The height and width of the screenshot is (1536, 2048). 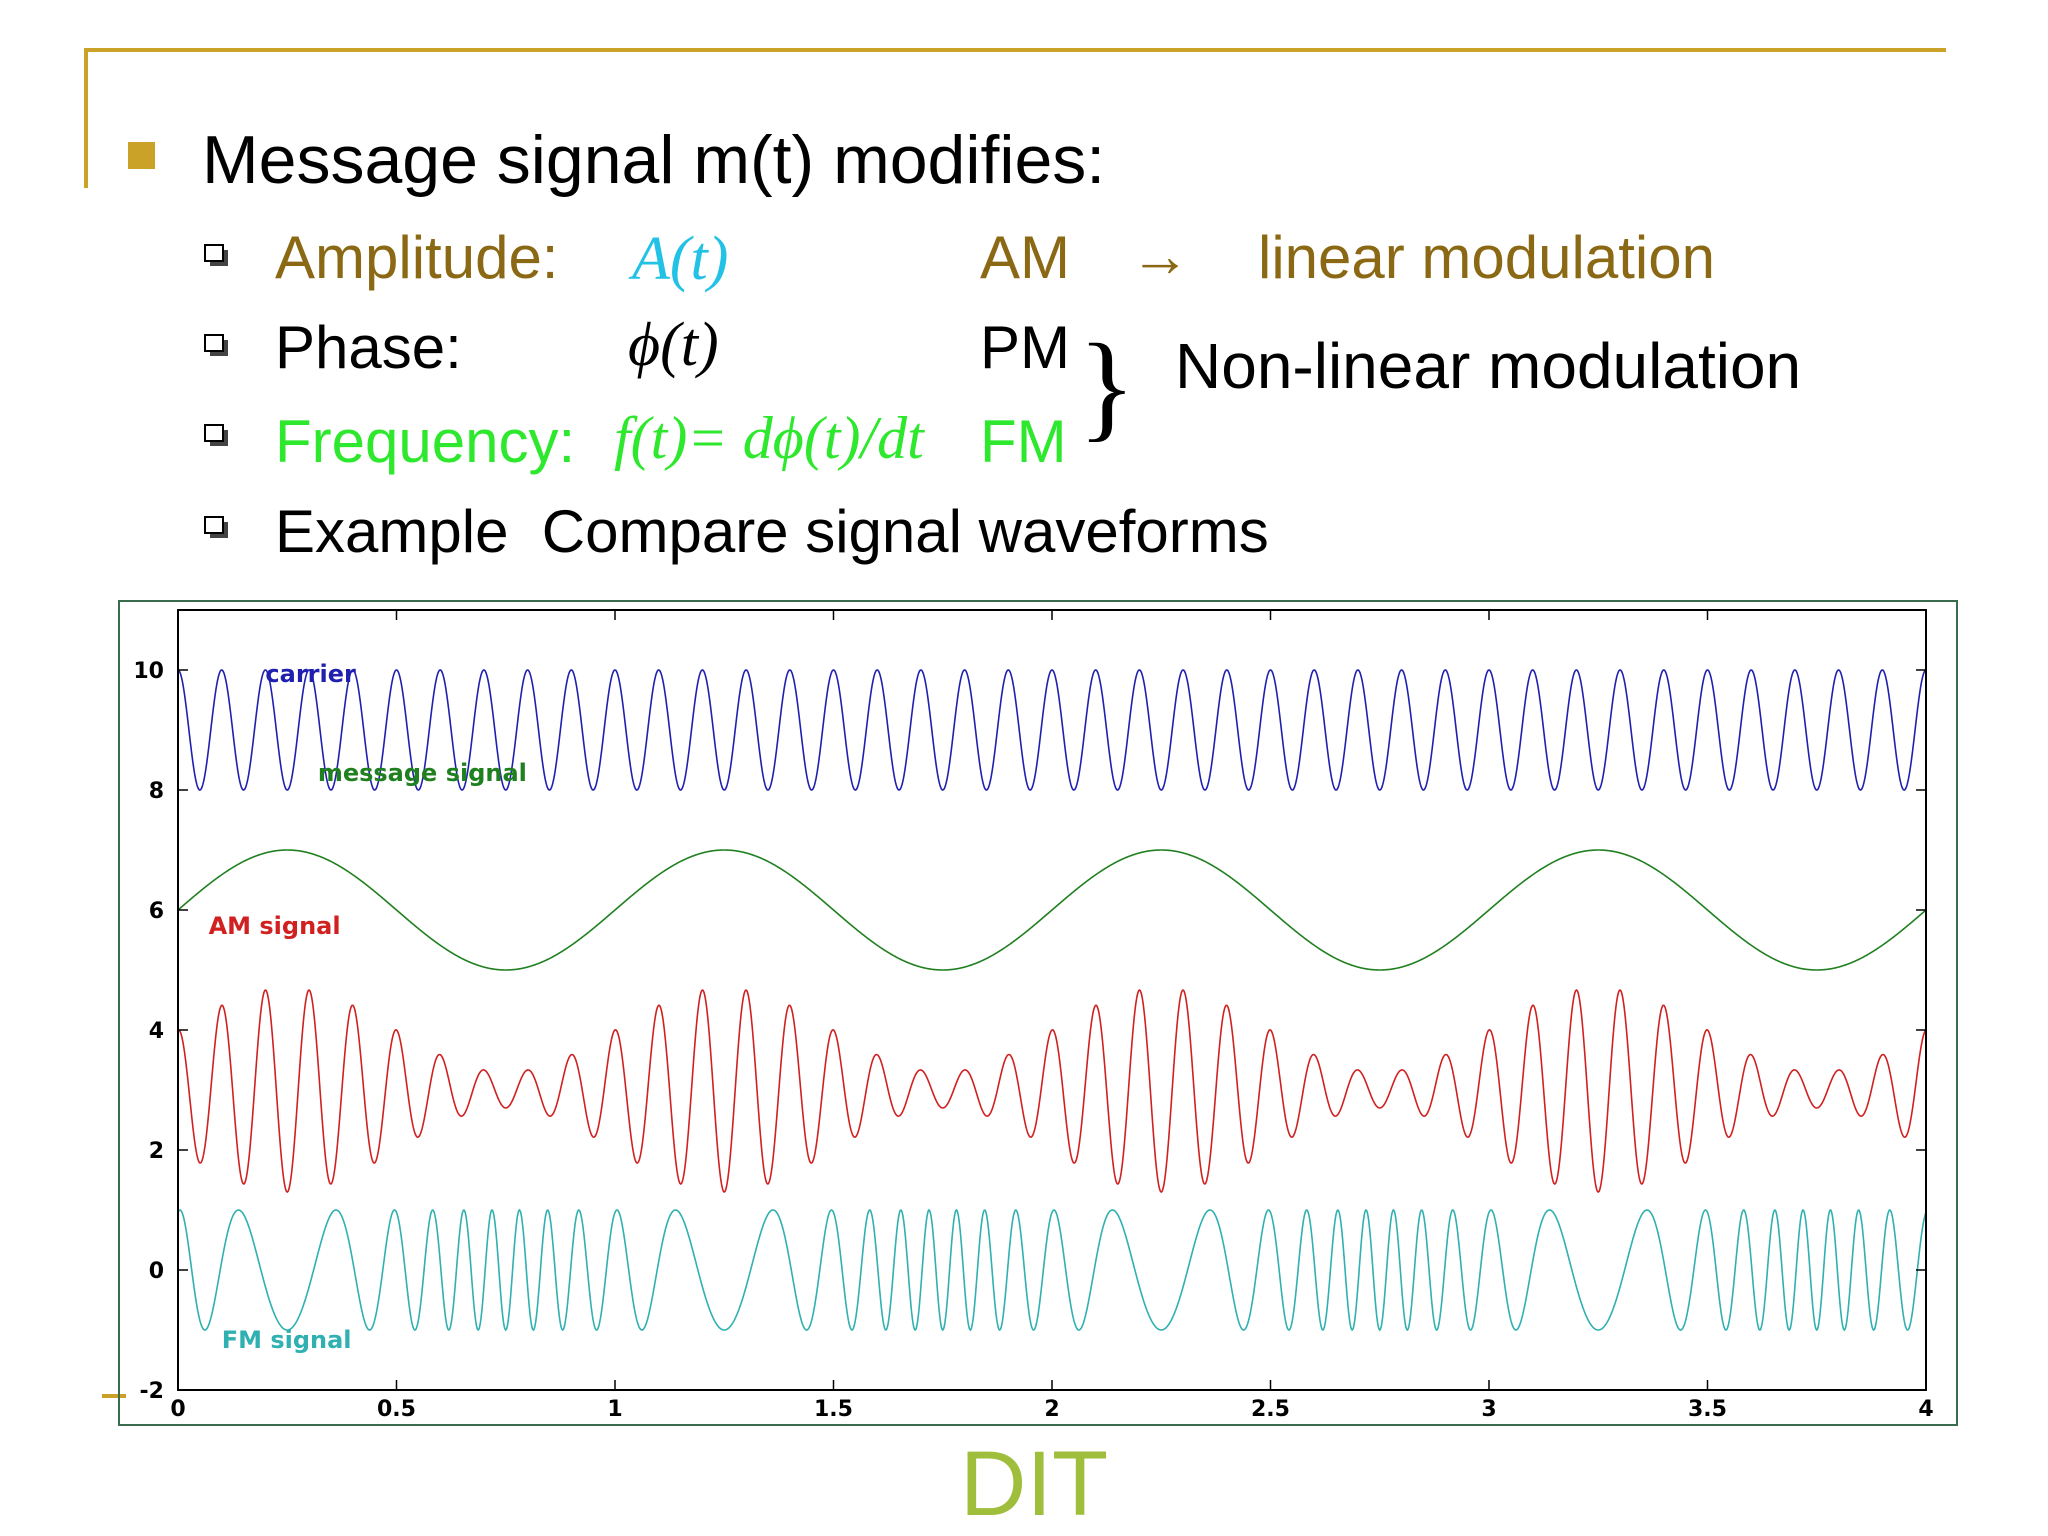 What do you see at coordinates (1052, 1091) in the screenshot?
I see `am-series` at bounding box center [1052, 1091].